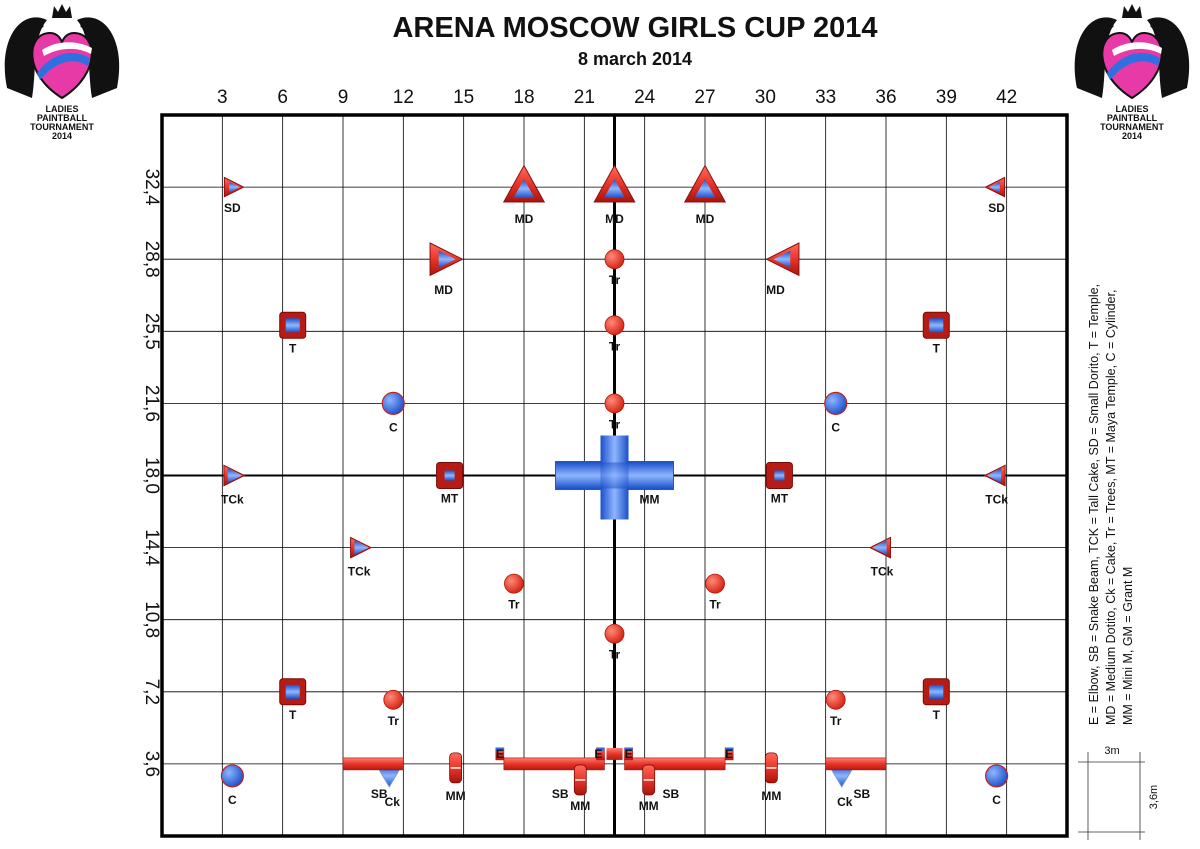 This screenshot has height=849, width=1200. I want to click on y-axis-tick-label: 28,8, so click(151, 259).